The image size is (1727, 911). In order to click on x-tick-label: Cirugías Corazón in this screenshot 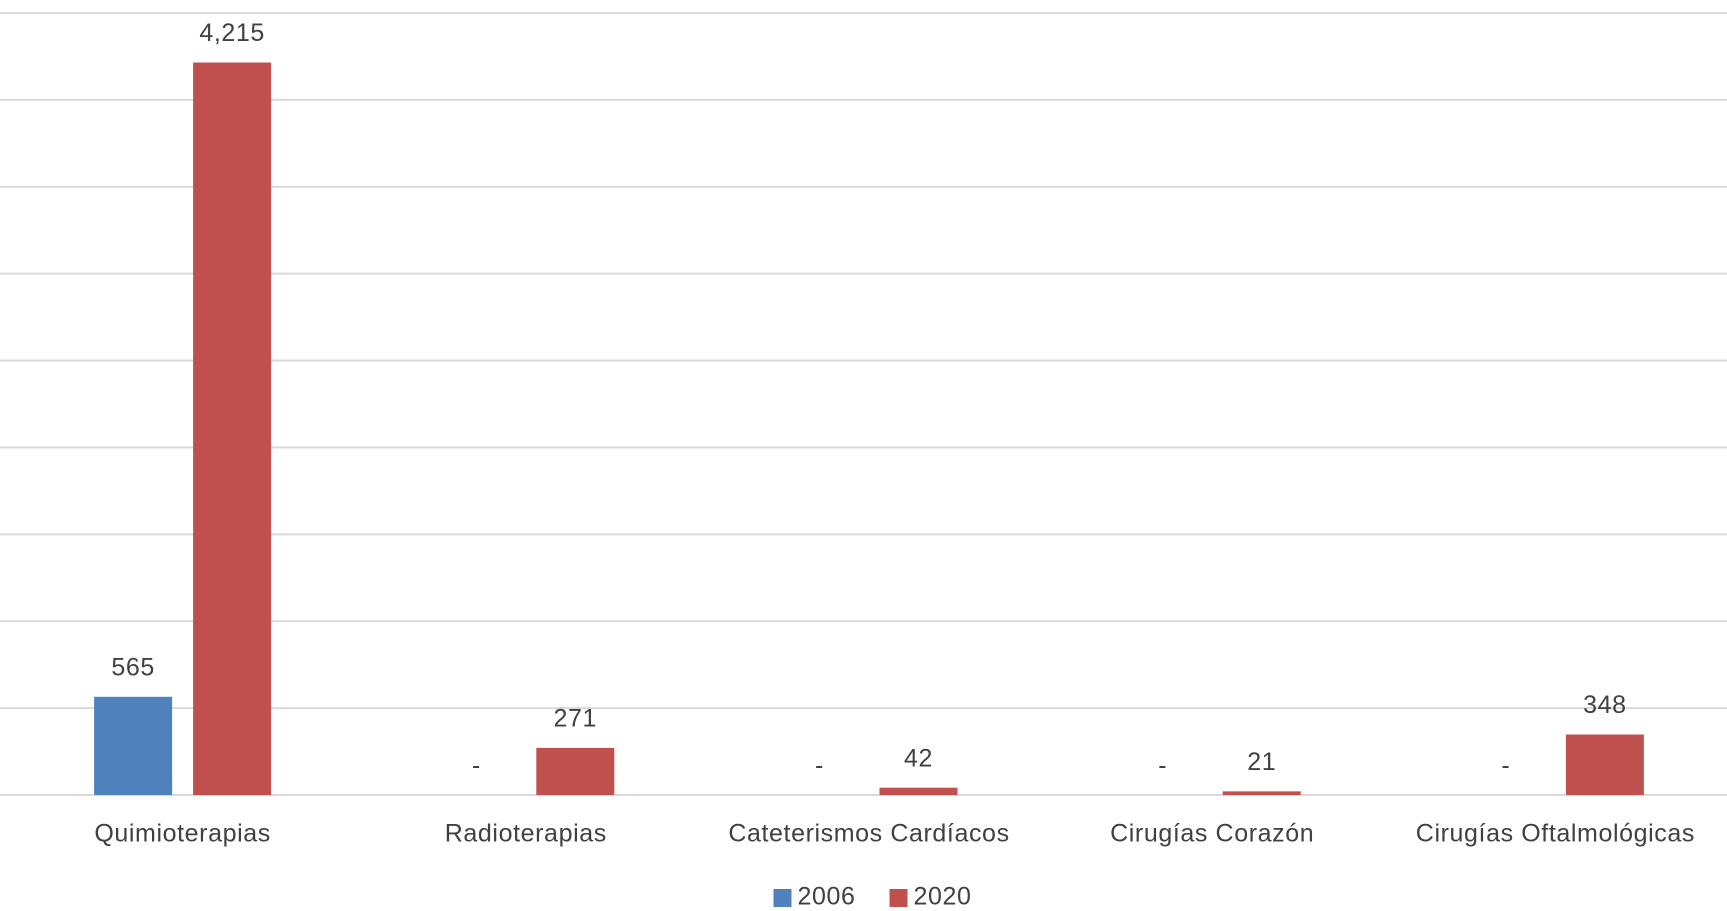, I will do `click(1212, 834)`.